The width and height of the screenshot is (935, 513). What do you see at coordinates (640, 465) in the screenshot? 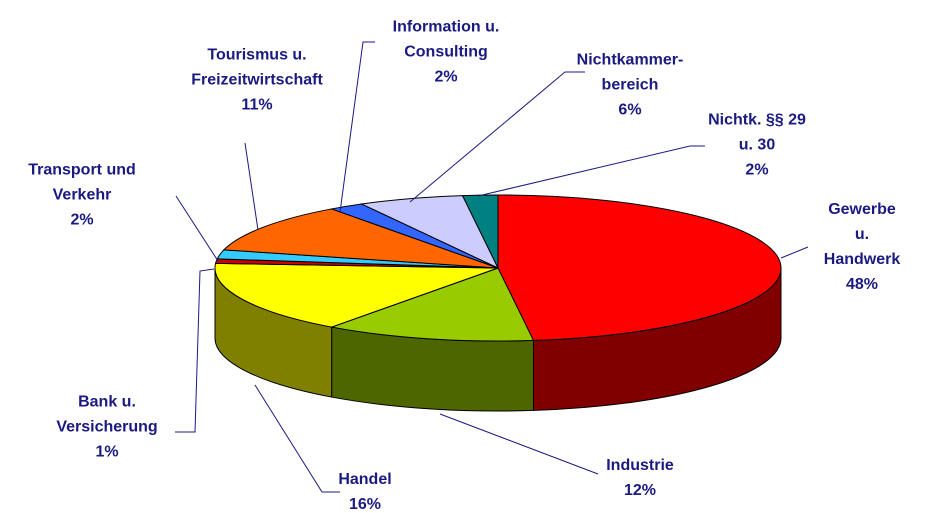
I see `category-name: Industrie` at bounding box center [640, 465].